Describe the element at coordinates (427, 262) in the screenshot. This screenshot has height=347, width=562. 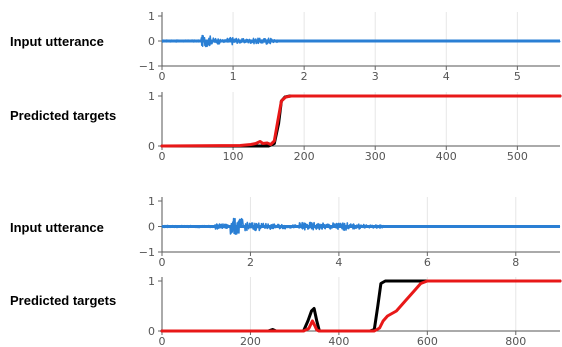
I see `x-tick-label: 6` at that location.